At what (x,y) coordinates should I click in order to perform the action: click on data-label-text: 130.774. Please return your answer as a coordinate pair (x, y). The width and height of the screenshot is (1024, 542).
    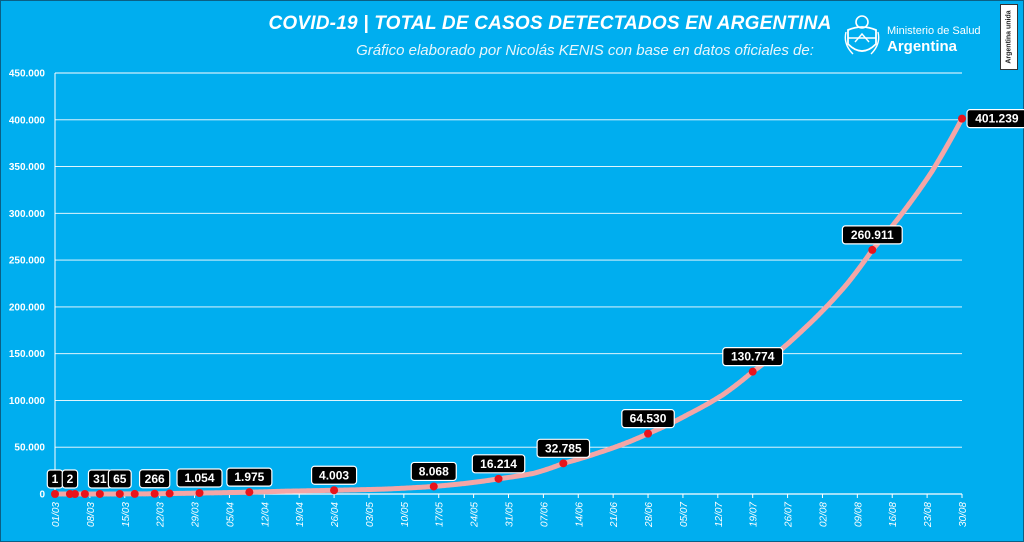
    Looking at the image, I should click on (753, 357).